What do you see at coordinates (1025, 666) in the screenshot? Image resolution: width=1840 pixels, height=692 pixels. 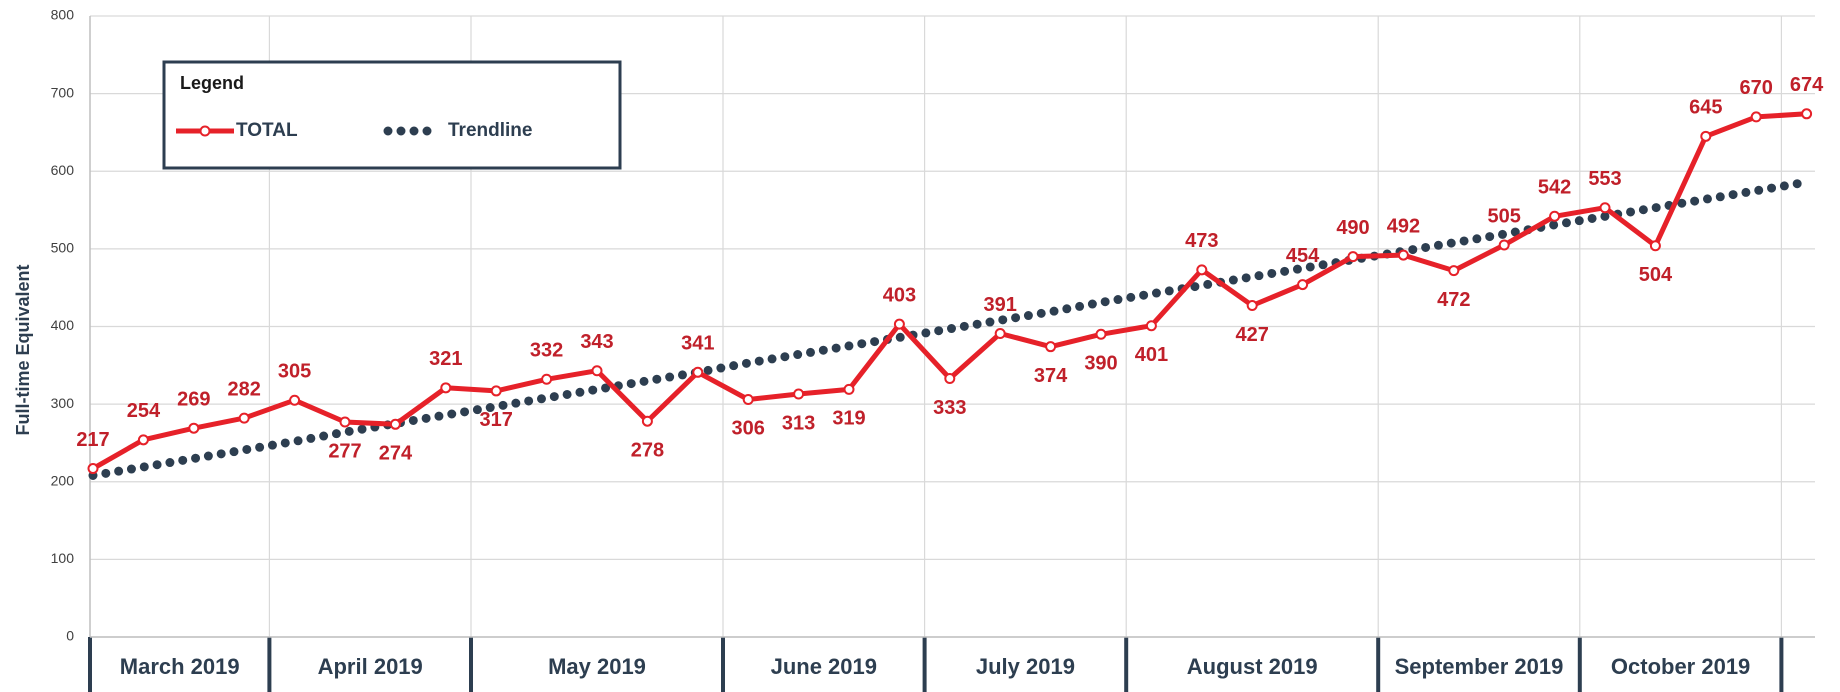 I see `x-group-label: July 2019` at bounding box center [1025, 666].